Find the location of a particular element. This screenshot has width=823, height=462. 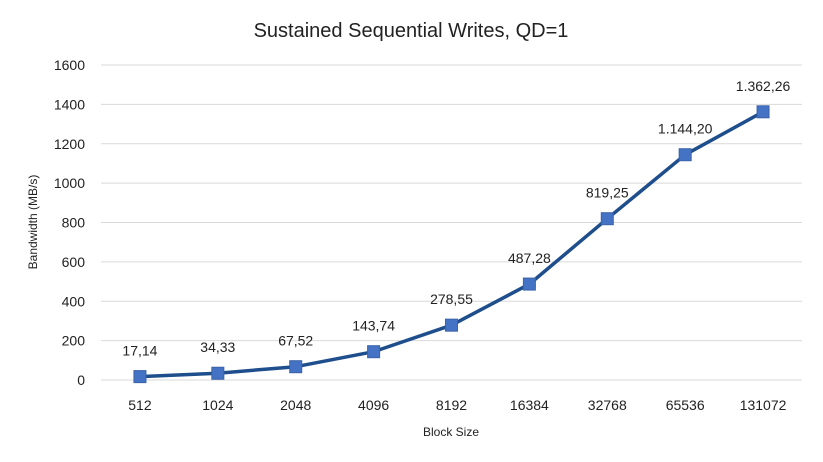

data-label: 1.144,20 is located at coordinates (685, 129).